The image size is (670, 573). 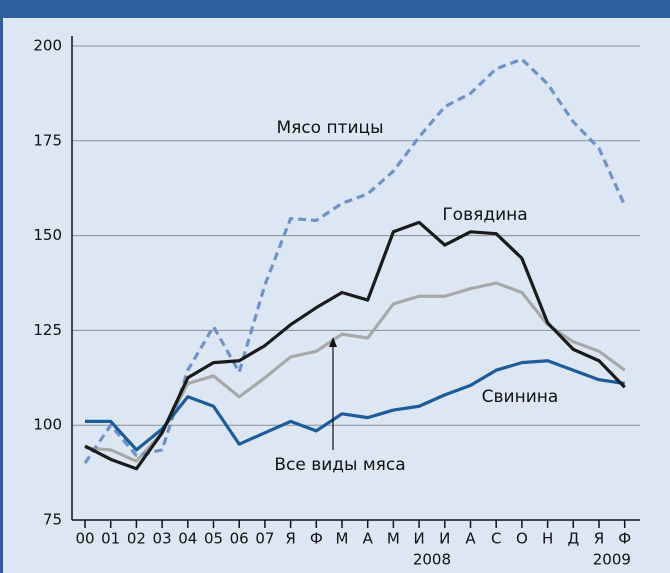 I want to click on left-border, so click(x=1, y=295).